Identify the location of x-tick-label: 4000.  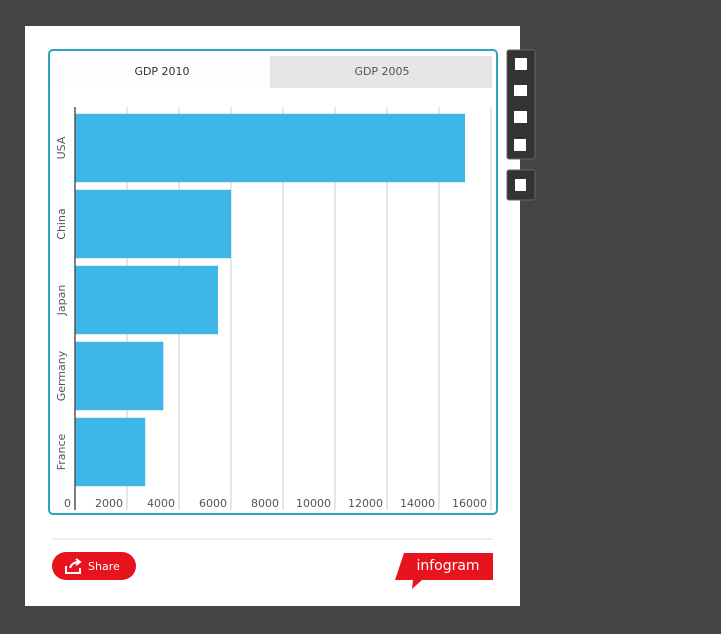
(161, 503).